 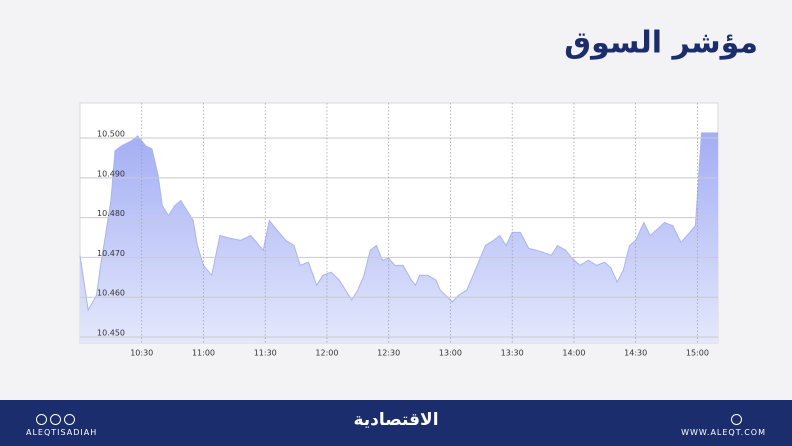 What do you see at coordinates (573, 353) in the screenshot?
I see `x-tick-label: 14:00` at bounding box center [573, 353].